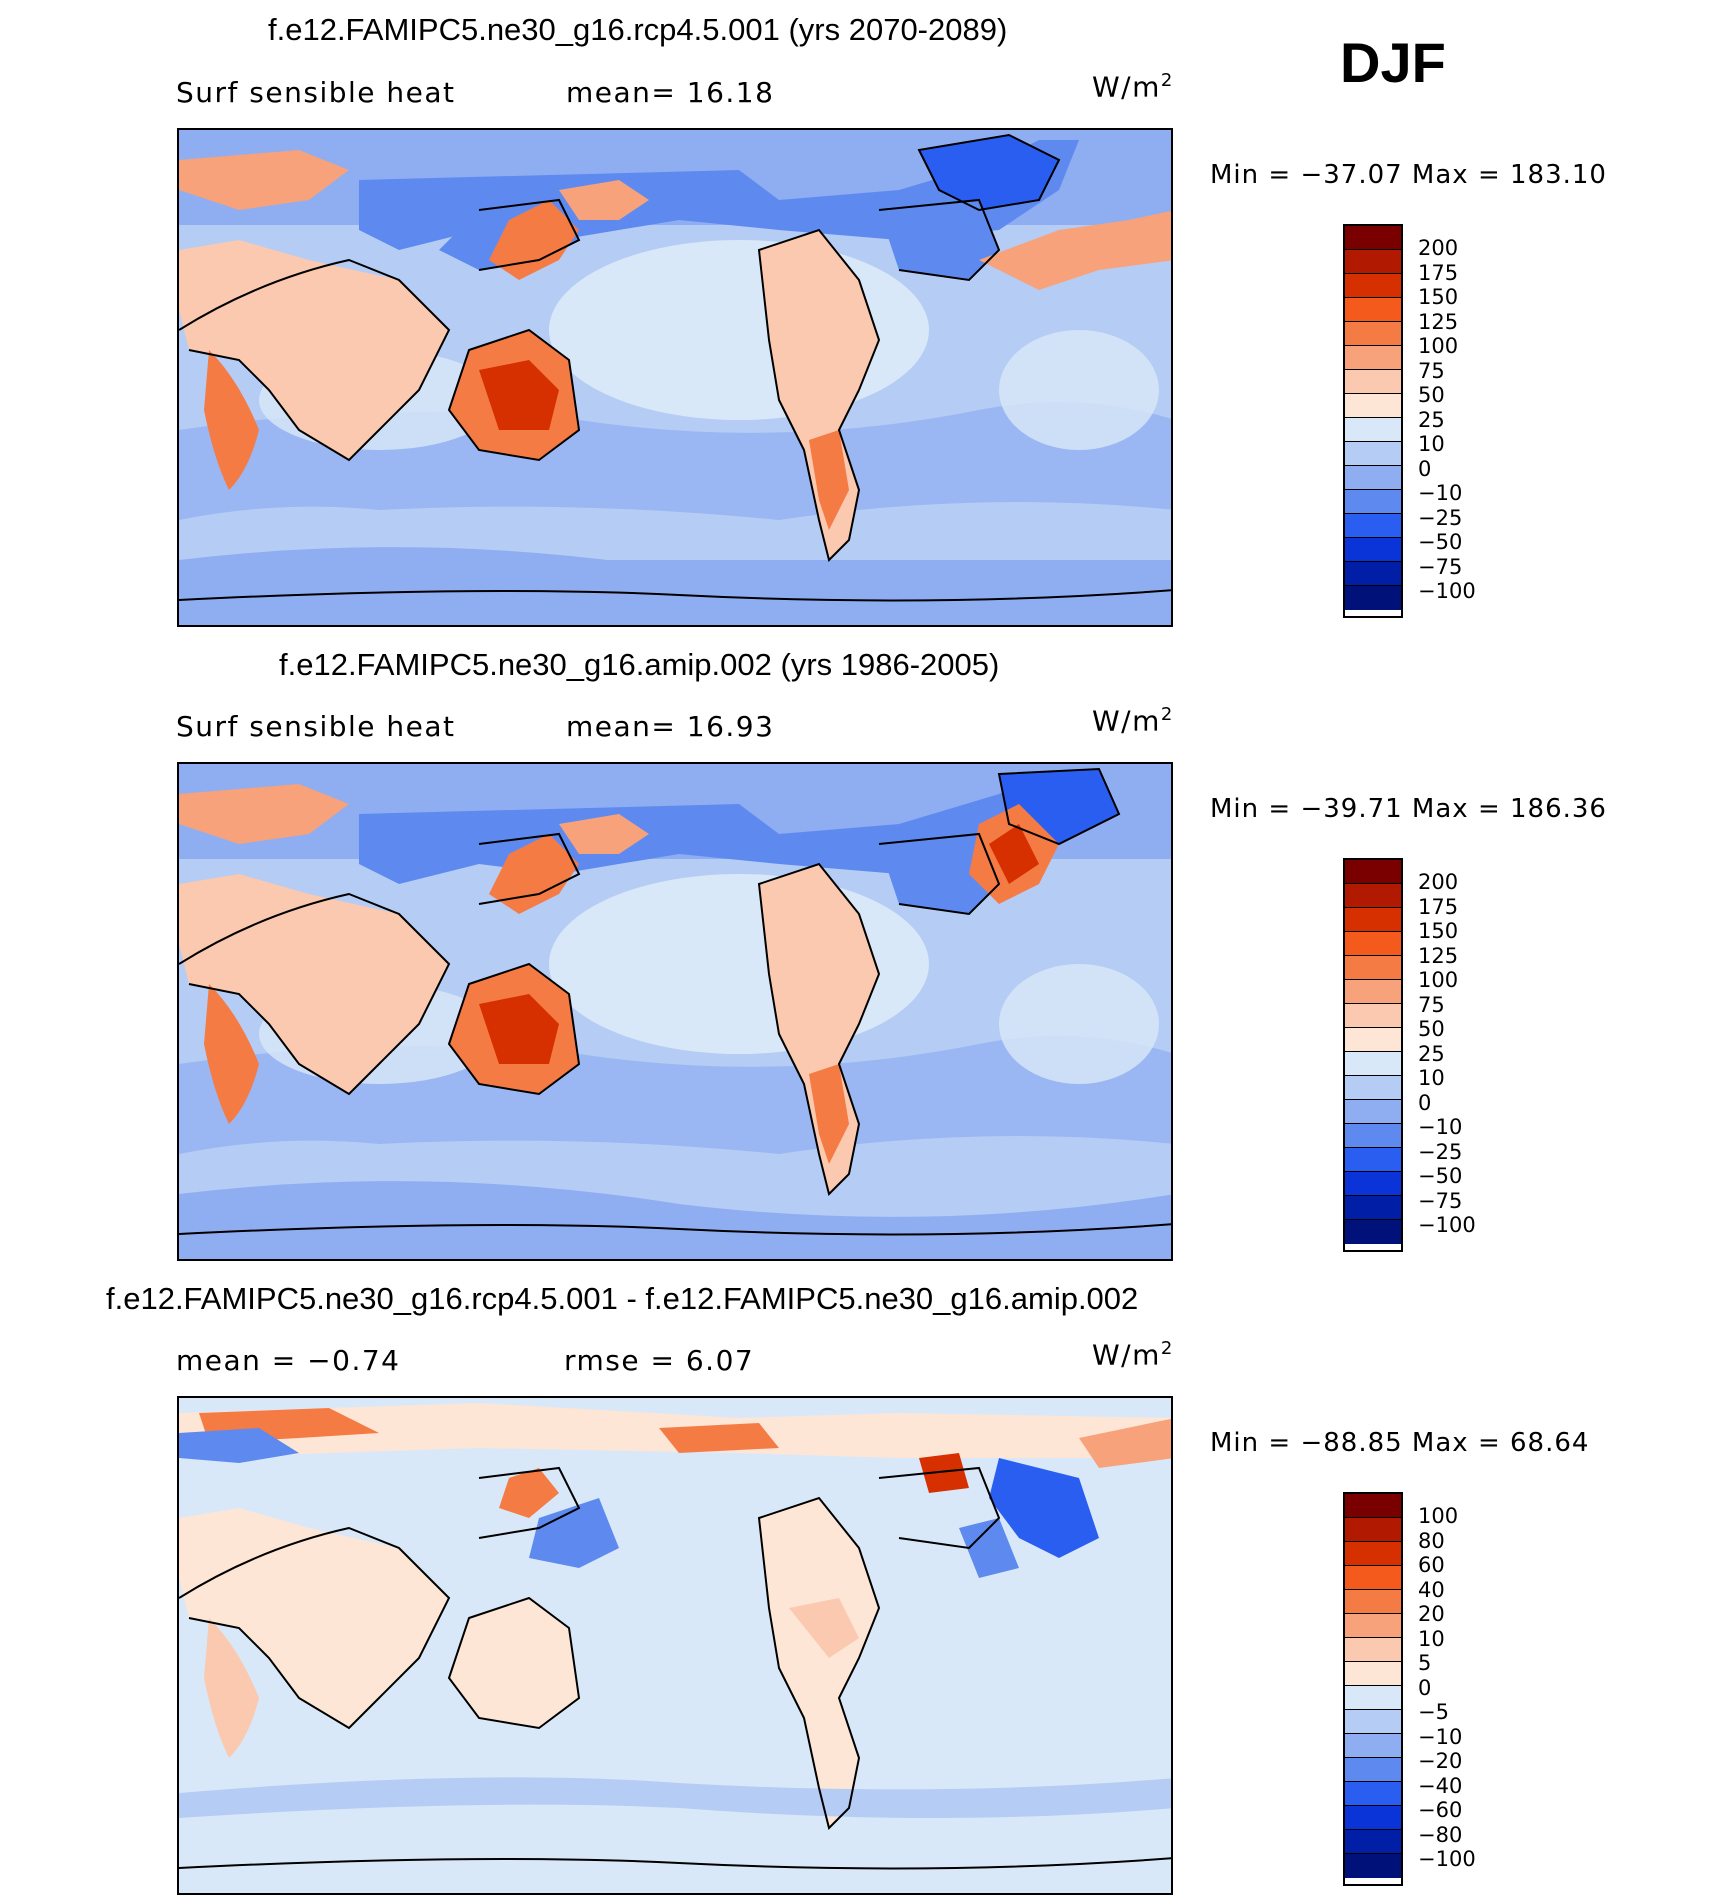 The width and height of the screenshot is (1710, 1895). Describe the element at coordinates (1408, 809) in the screenshot. I see `panel-2-min-max: Min = −39.71 Max = 186.36` at that location.